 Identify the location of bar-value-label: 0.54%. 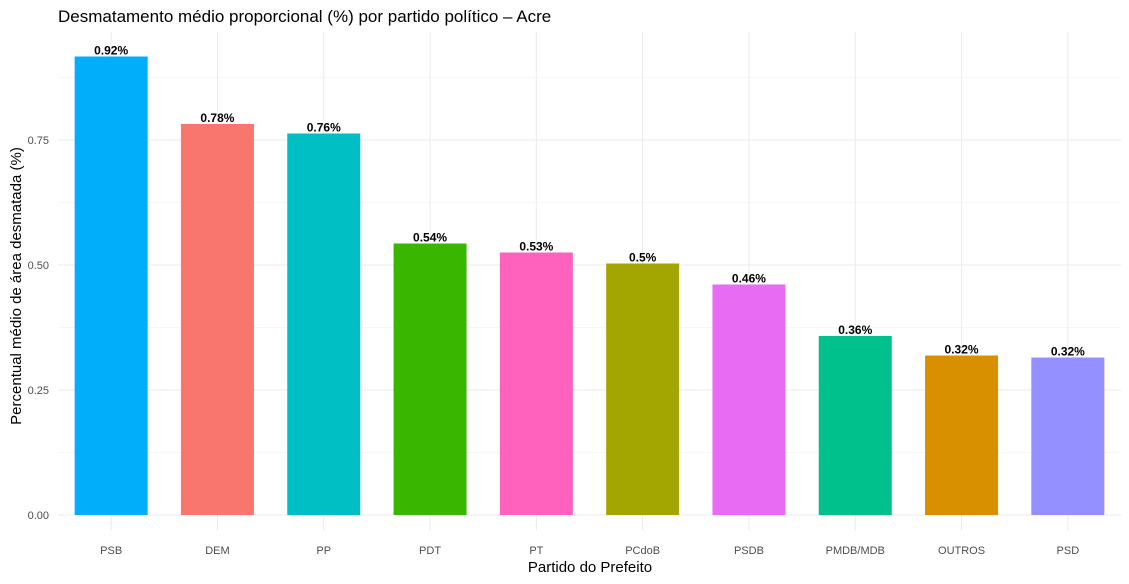
(430, 238).